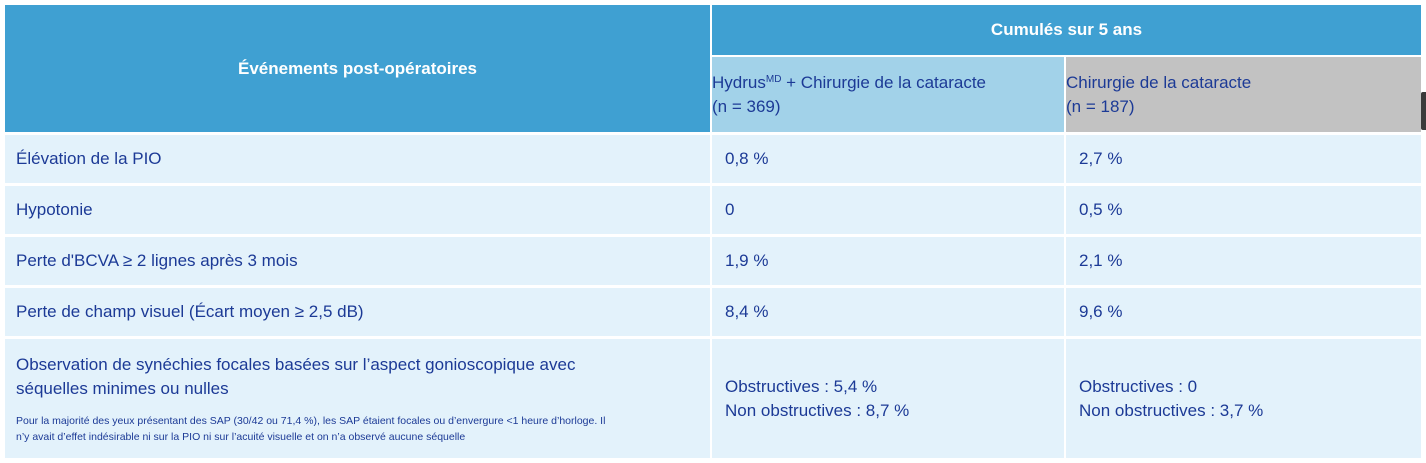 The height and width of the screenshot is (463, 1426). What do you see at coordinates (1171, 410) in the screenshot?
I see `cataract-non-obstructive: Non obstructives : 3,7 %` at bounding box center [1171, 410].